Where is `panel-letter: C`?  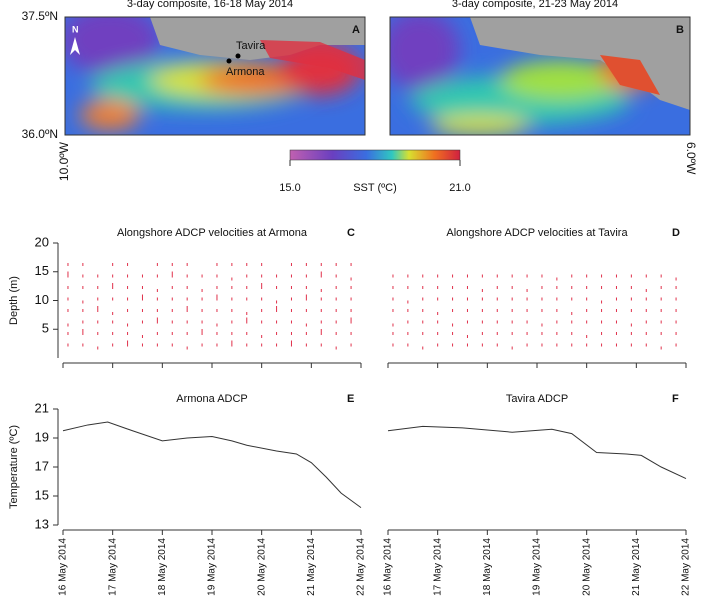
panel-letter: C is located at coordinates (351, 233).